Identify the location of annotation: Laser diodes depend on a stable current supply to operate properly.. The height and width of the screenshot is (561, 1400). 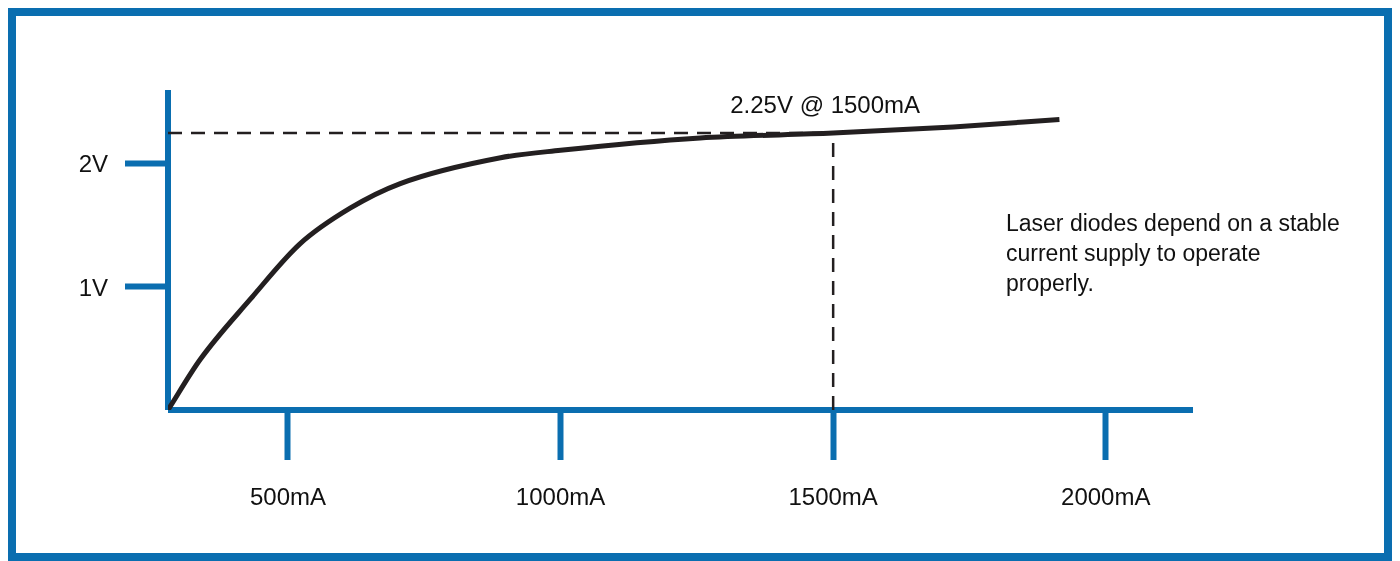
(1173, 253).